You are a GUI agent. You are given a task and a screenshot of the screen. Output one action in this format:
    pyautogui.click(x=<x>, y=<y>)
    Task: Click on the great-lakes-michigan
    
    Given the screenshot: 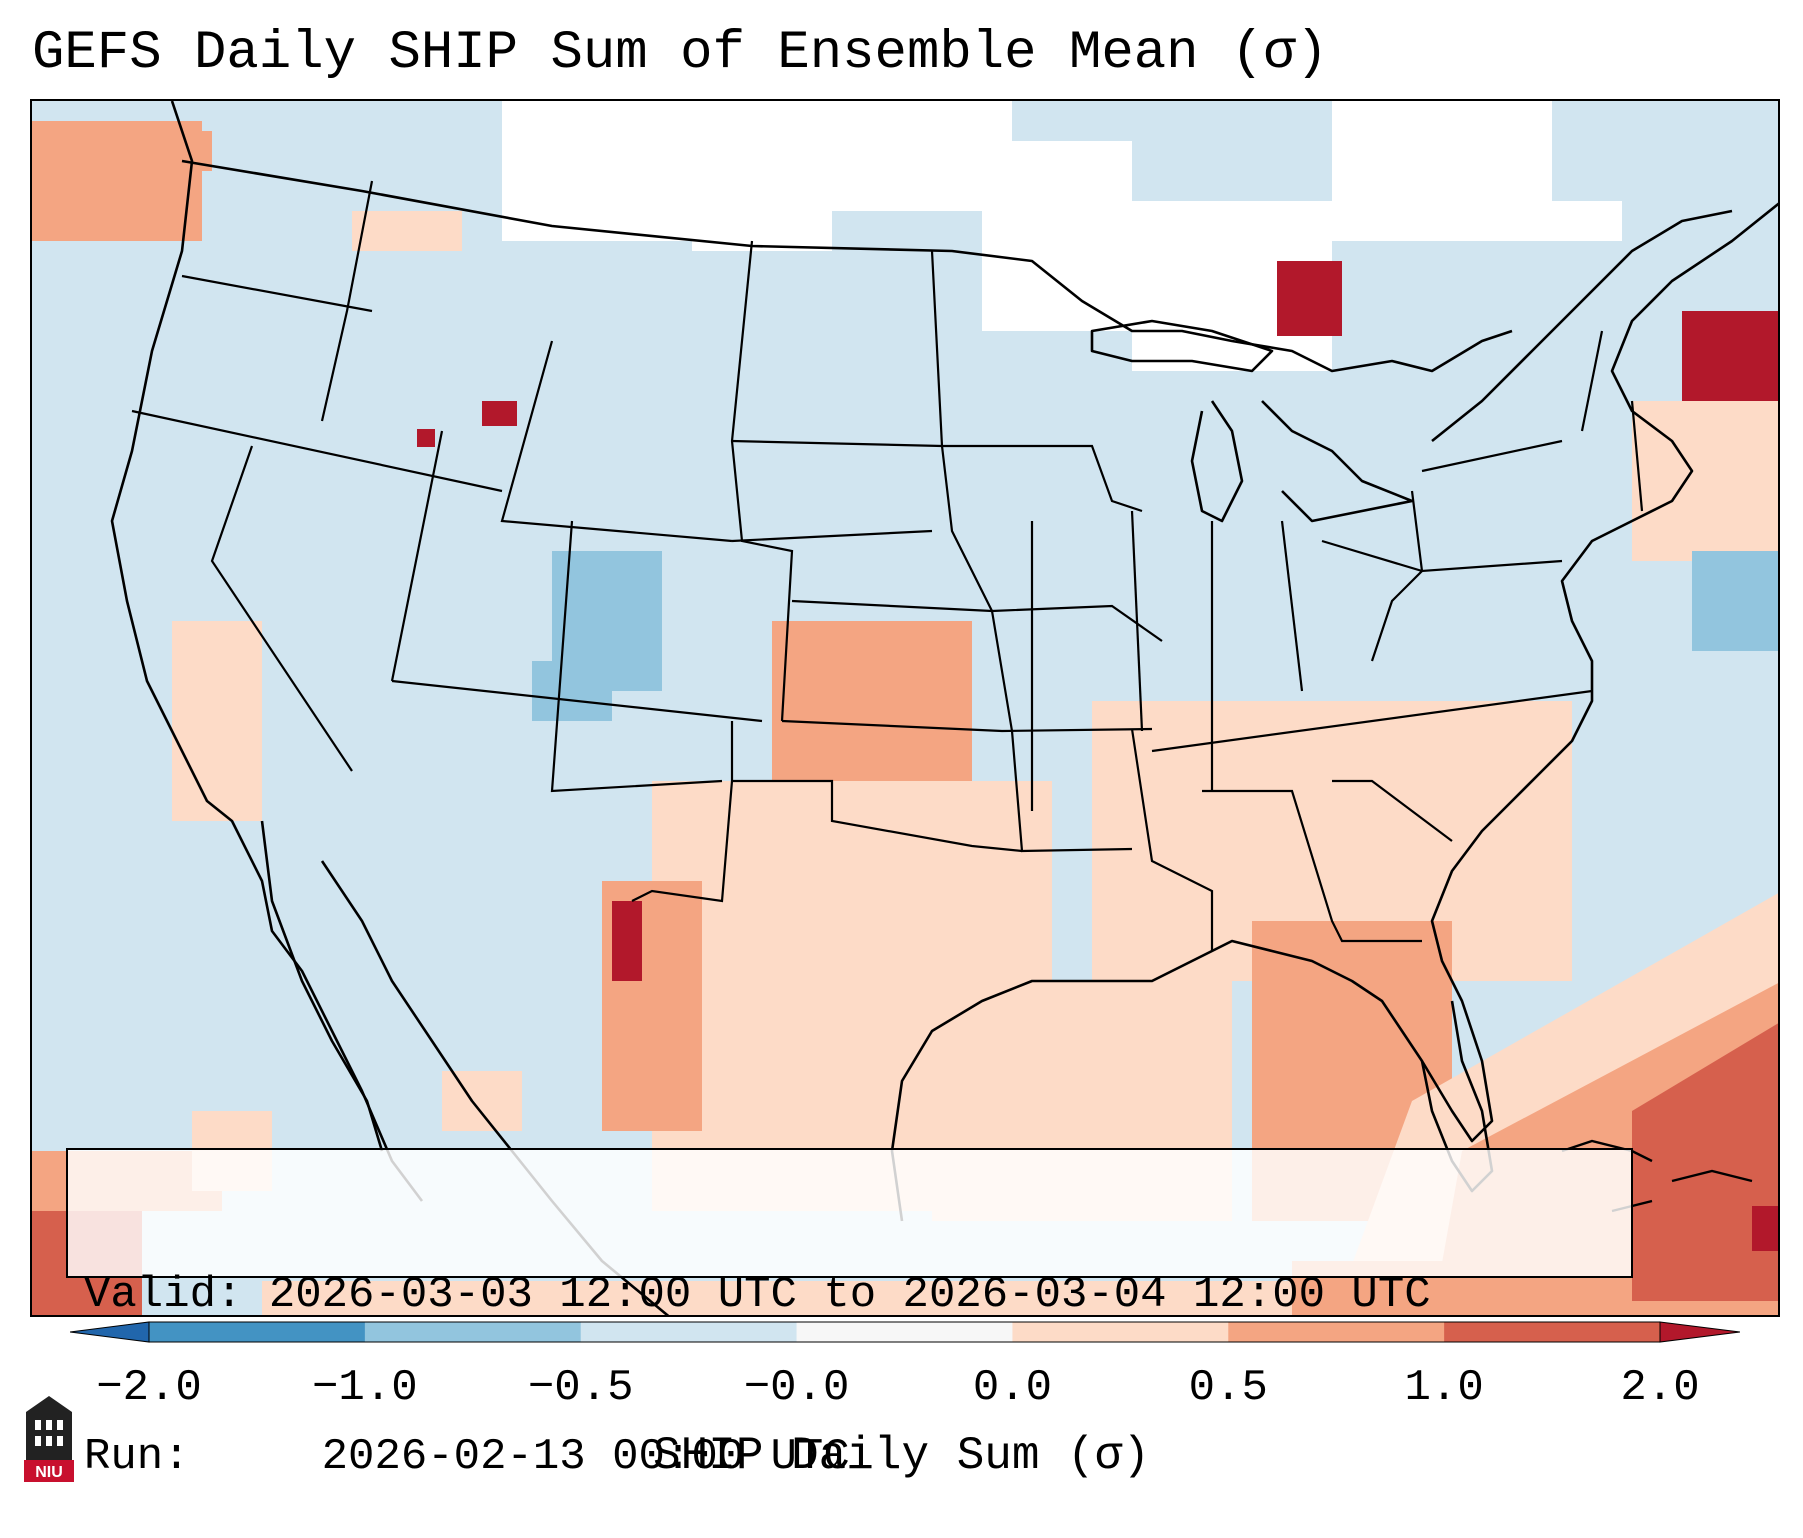 What is the action you would take?
    pyautogui.click(x=1217, y=461)
    